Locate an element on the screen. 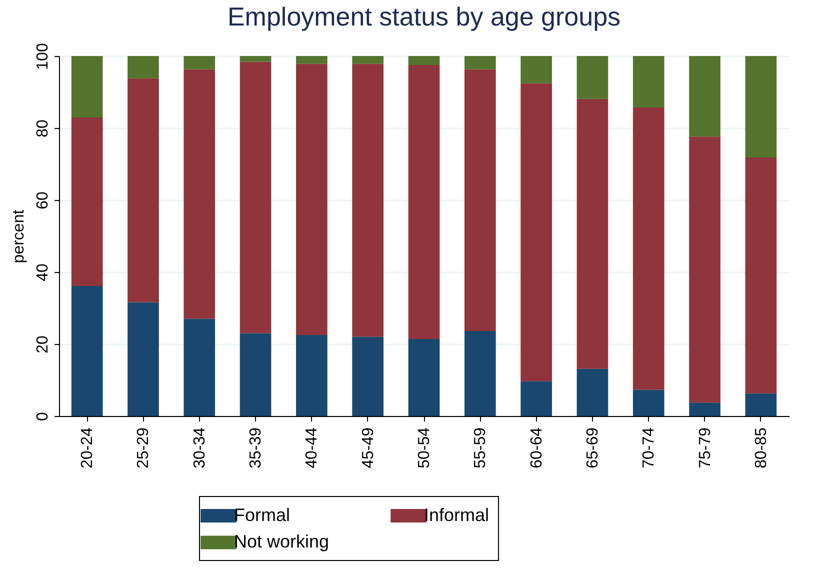 This screenshot has width=826, height=579. x-tick-label: 80-85 is located at coordinates (761, 447).